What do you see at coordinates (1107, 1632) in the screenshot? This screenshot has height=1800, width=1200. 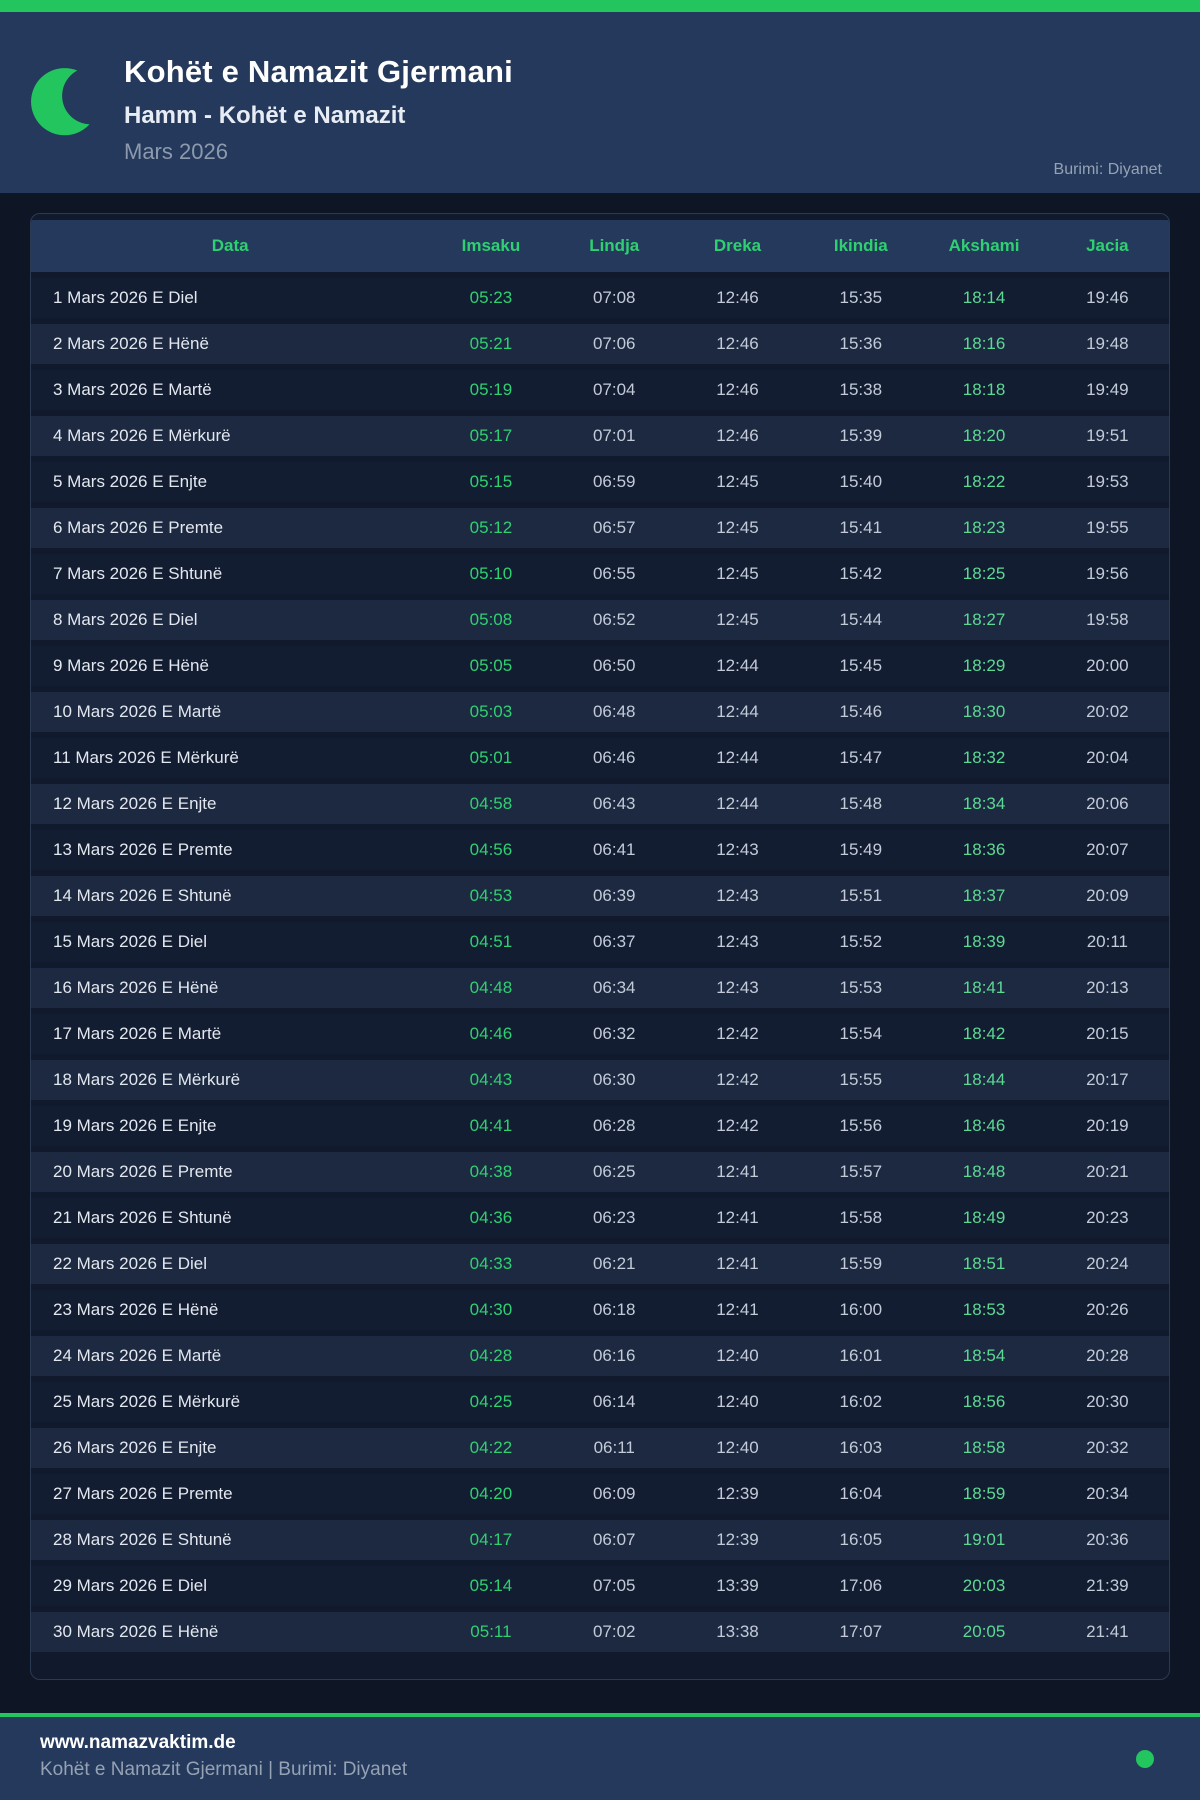 I see `jacia-cell: 21:41` at bounding box center [1107, 1632].